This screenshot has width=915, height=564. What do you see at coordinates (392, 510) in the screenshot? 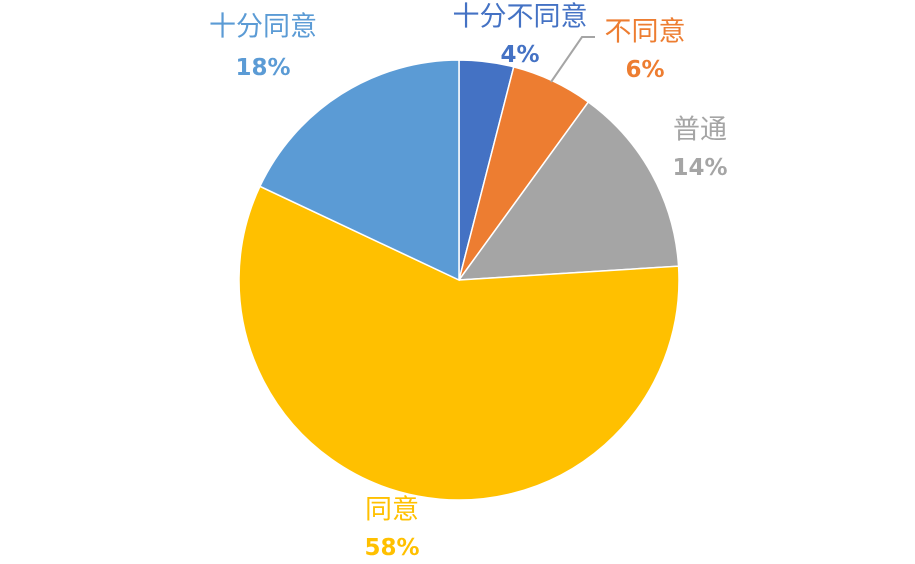
I see `slice-category-label: 同意` at bounding box center [392, 510].